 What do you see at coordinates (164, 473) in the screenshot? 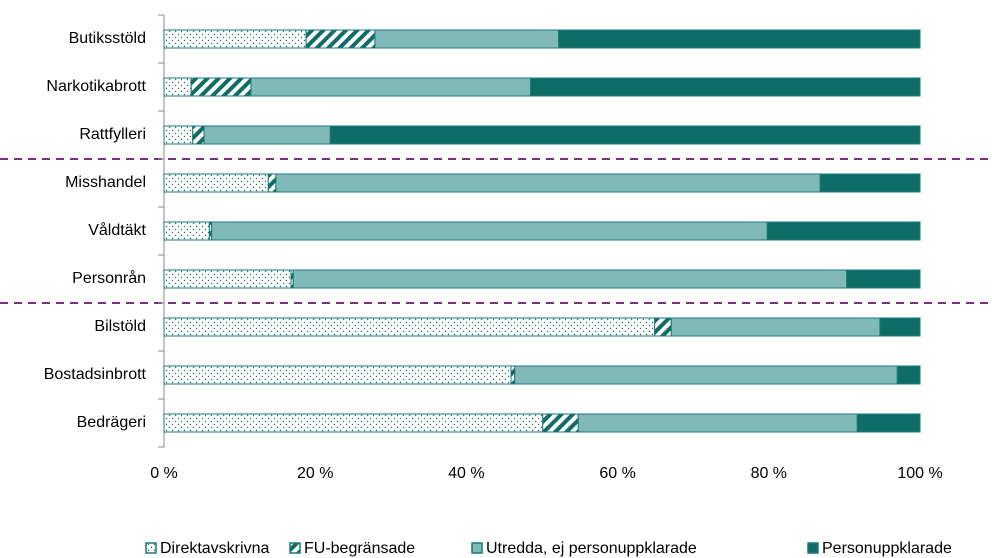
I see `x-tick-label: 0 %` at bounding box center [164, 473].